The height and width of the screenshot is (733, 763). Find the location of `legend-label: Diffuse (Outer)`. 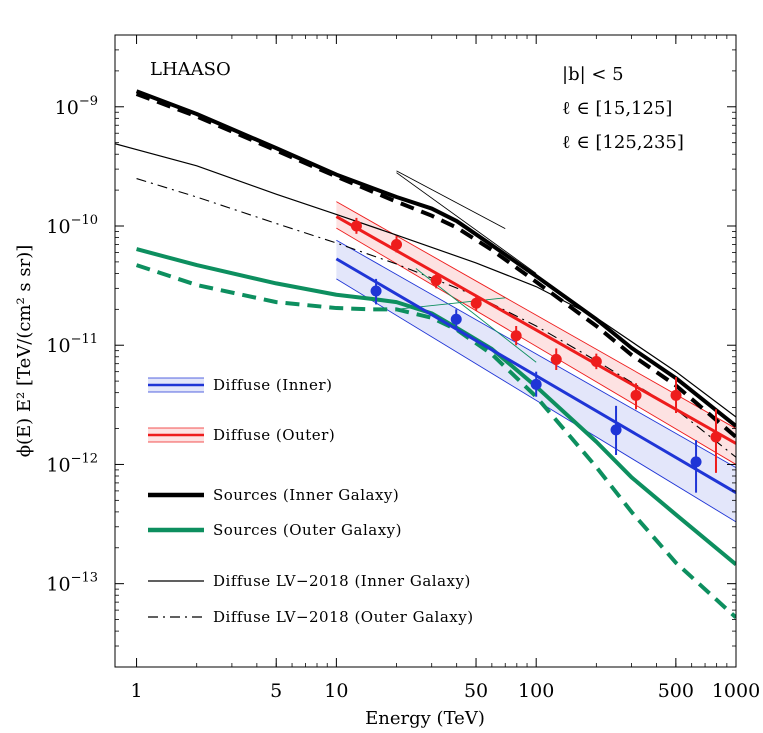

legend-label: Diffuse (Outer) is located at coordinates (274, 435).